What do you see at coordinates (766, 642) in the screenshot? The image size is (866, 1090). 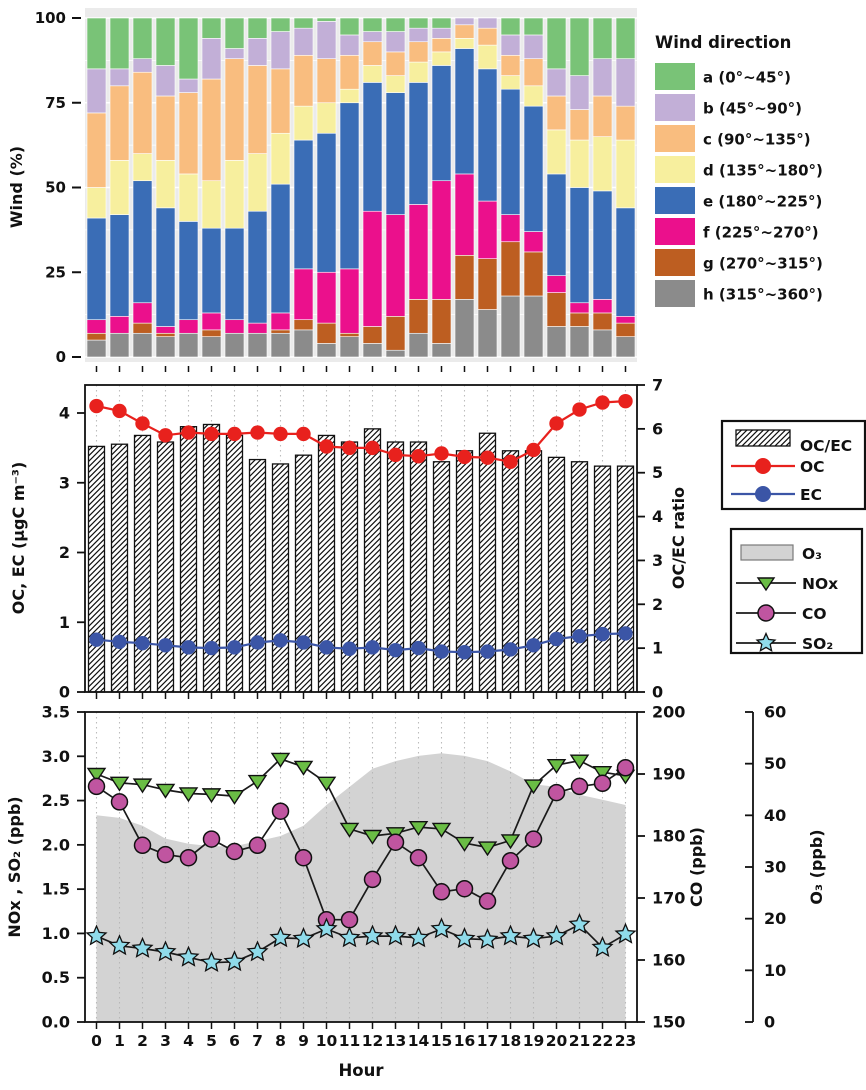 I see `so2-legend-marker` at bounding box center [766, 642].